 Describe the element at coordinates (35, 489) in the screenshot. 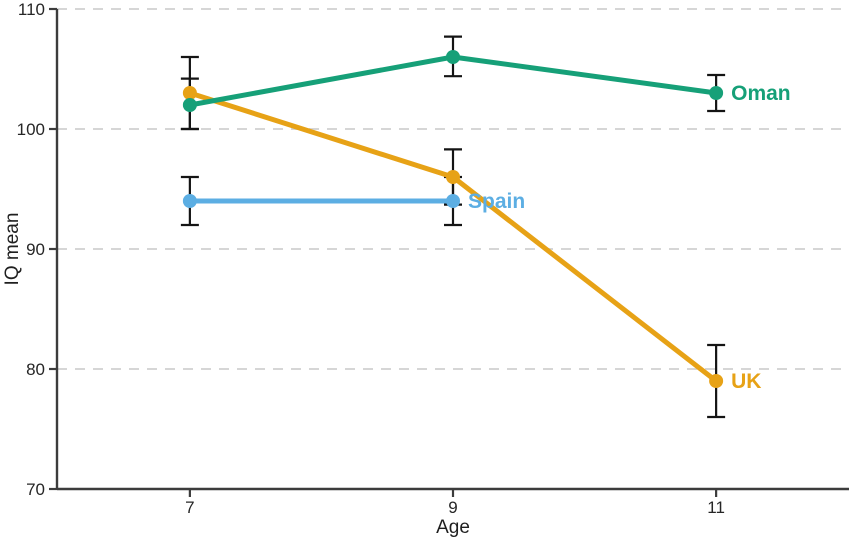

I see `y-tick-label-70: 70` at that location.